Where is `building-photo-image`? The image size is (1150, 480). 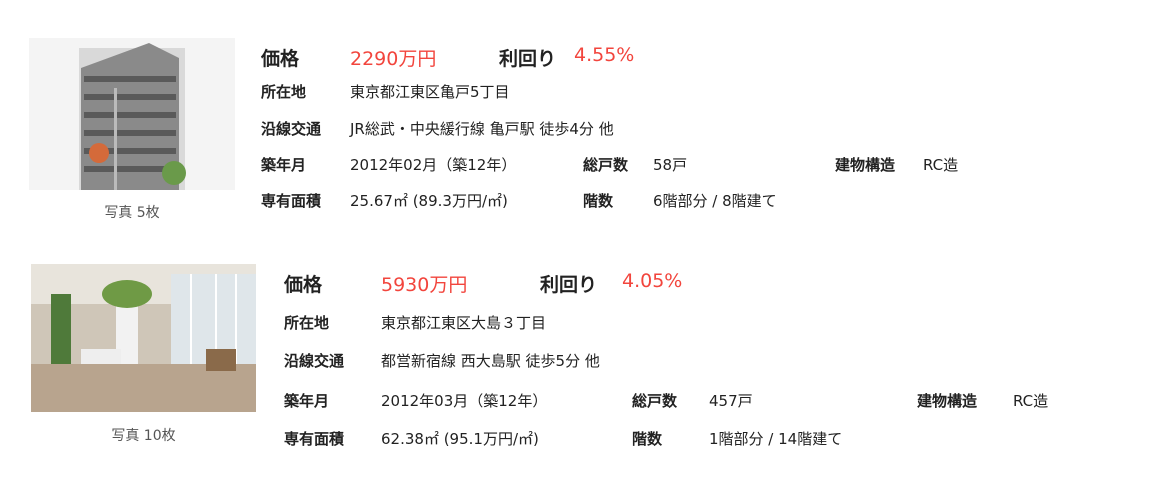 building-photo-image is located at coordinates (132, 116).